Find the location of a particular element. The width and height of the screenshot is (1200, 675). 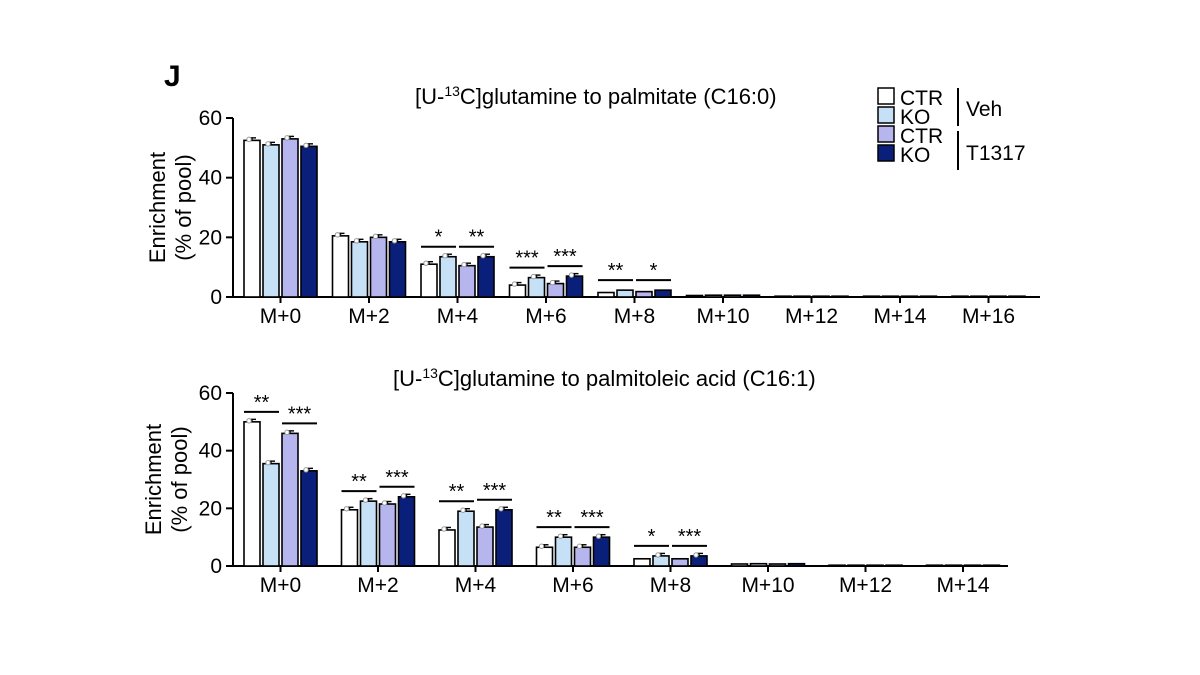

y-axis-label: Enrichment is located at coordinates (153, 479).